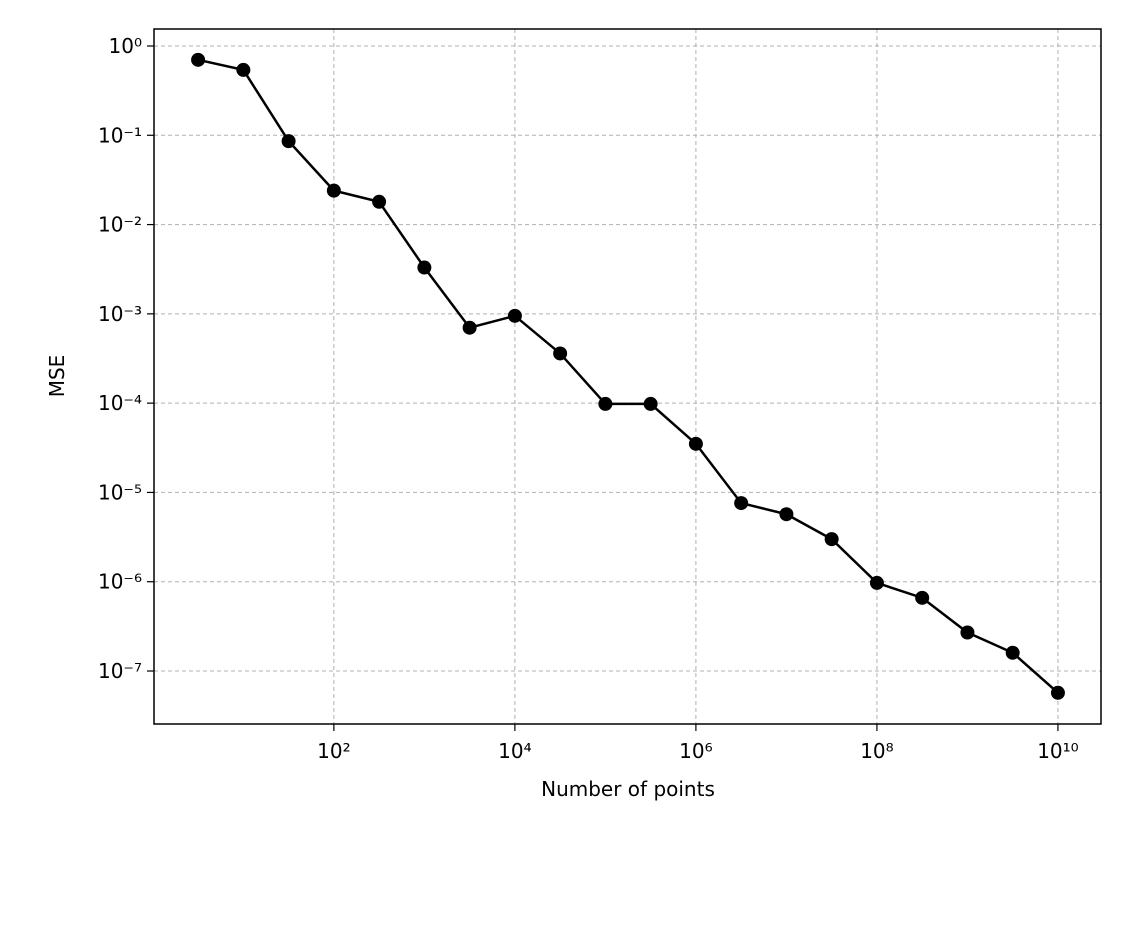 The width and height of the screenshot is (1144, 928). What do you see at coordinates (120, 671) in the screenshot?
I see `y-tick-label: 10⁻⁷` at bounding box center [120, 671].